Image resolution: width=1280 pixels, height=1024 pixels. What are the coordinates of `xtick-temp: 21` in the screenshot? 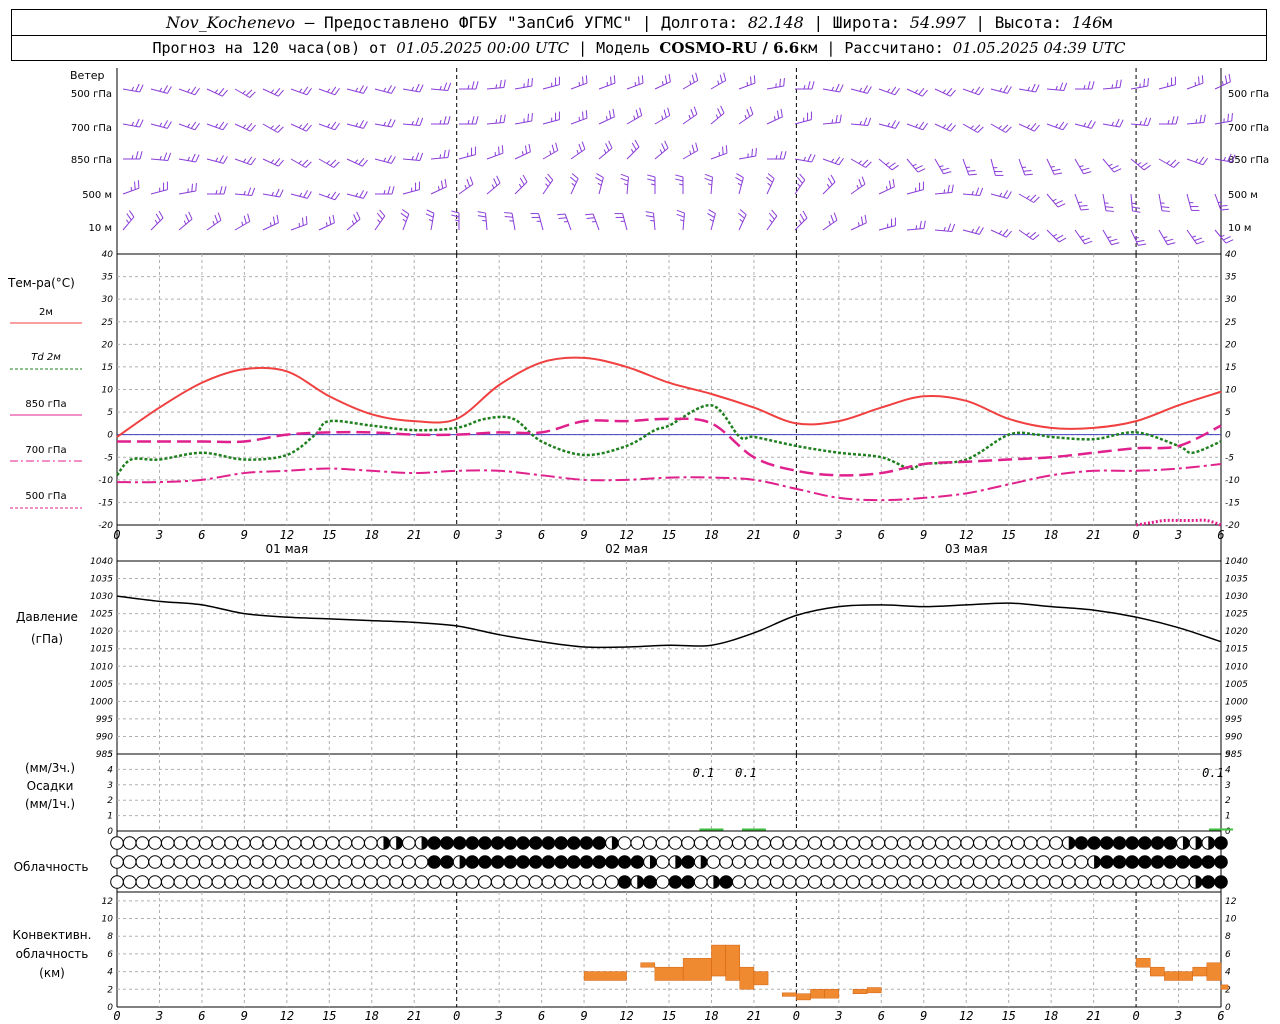 It's located at (414, 535).